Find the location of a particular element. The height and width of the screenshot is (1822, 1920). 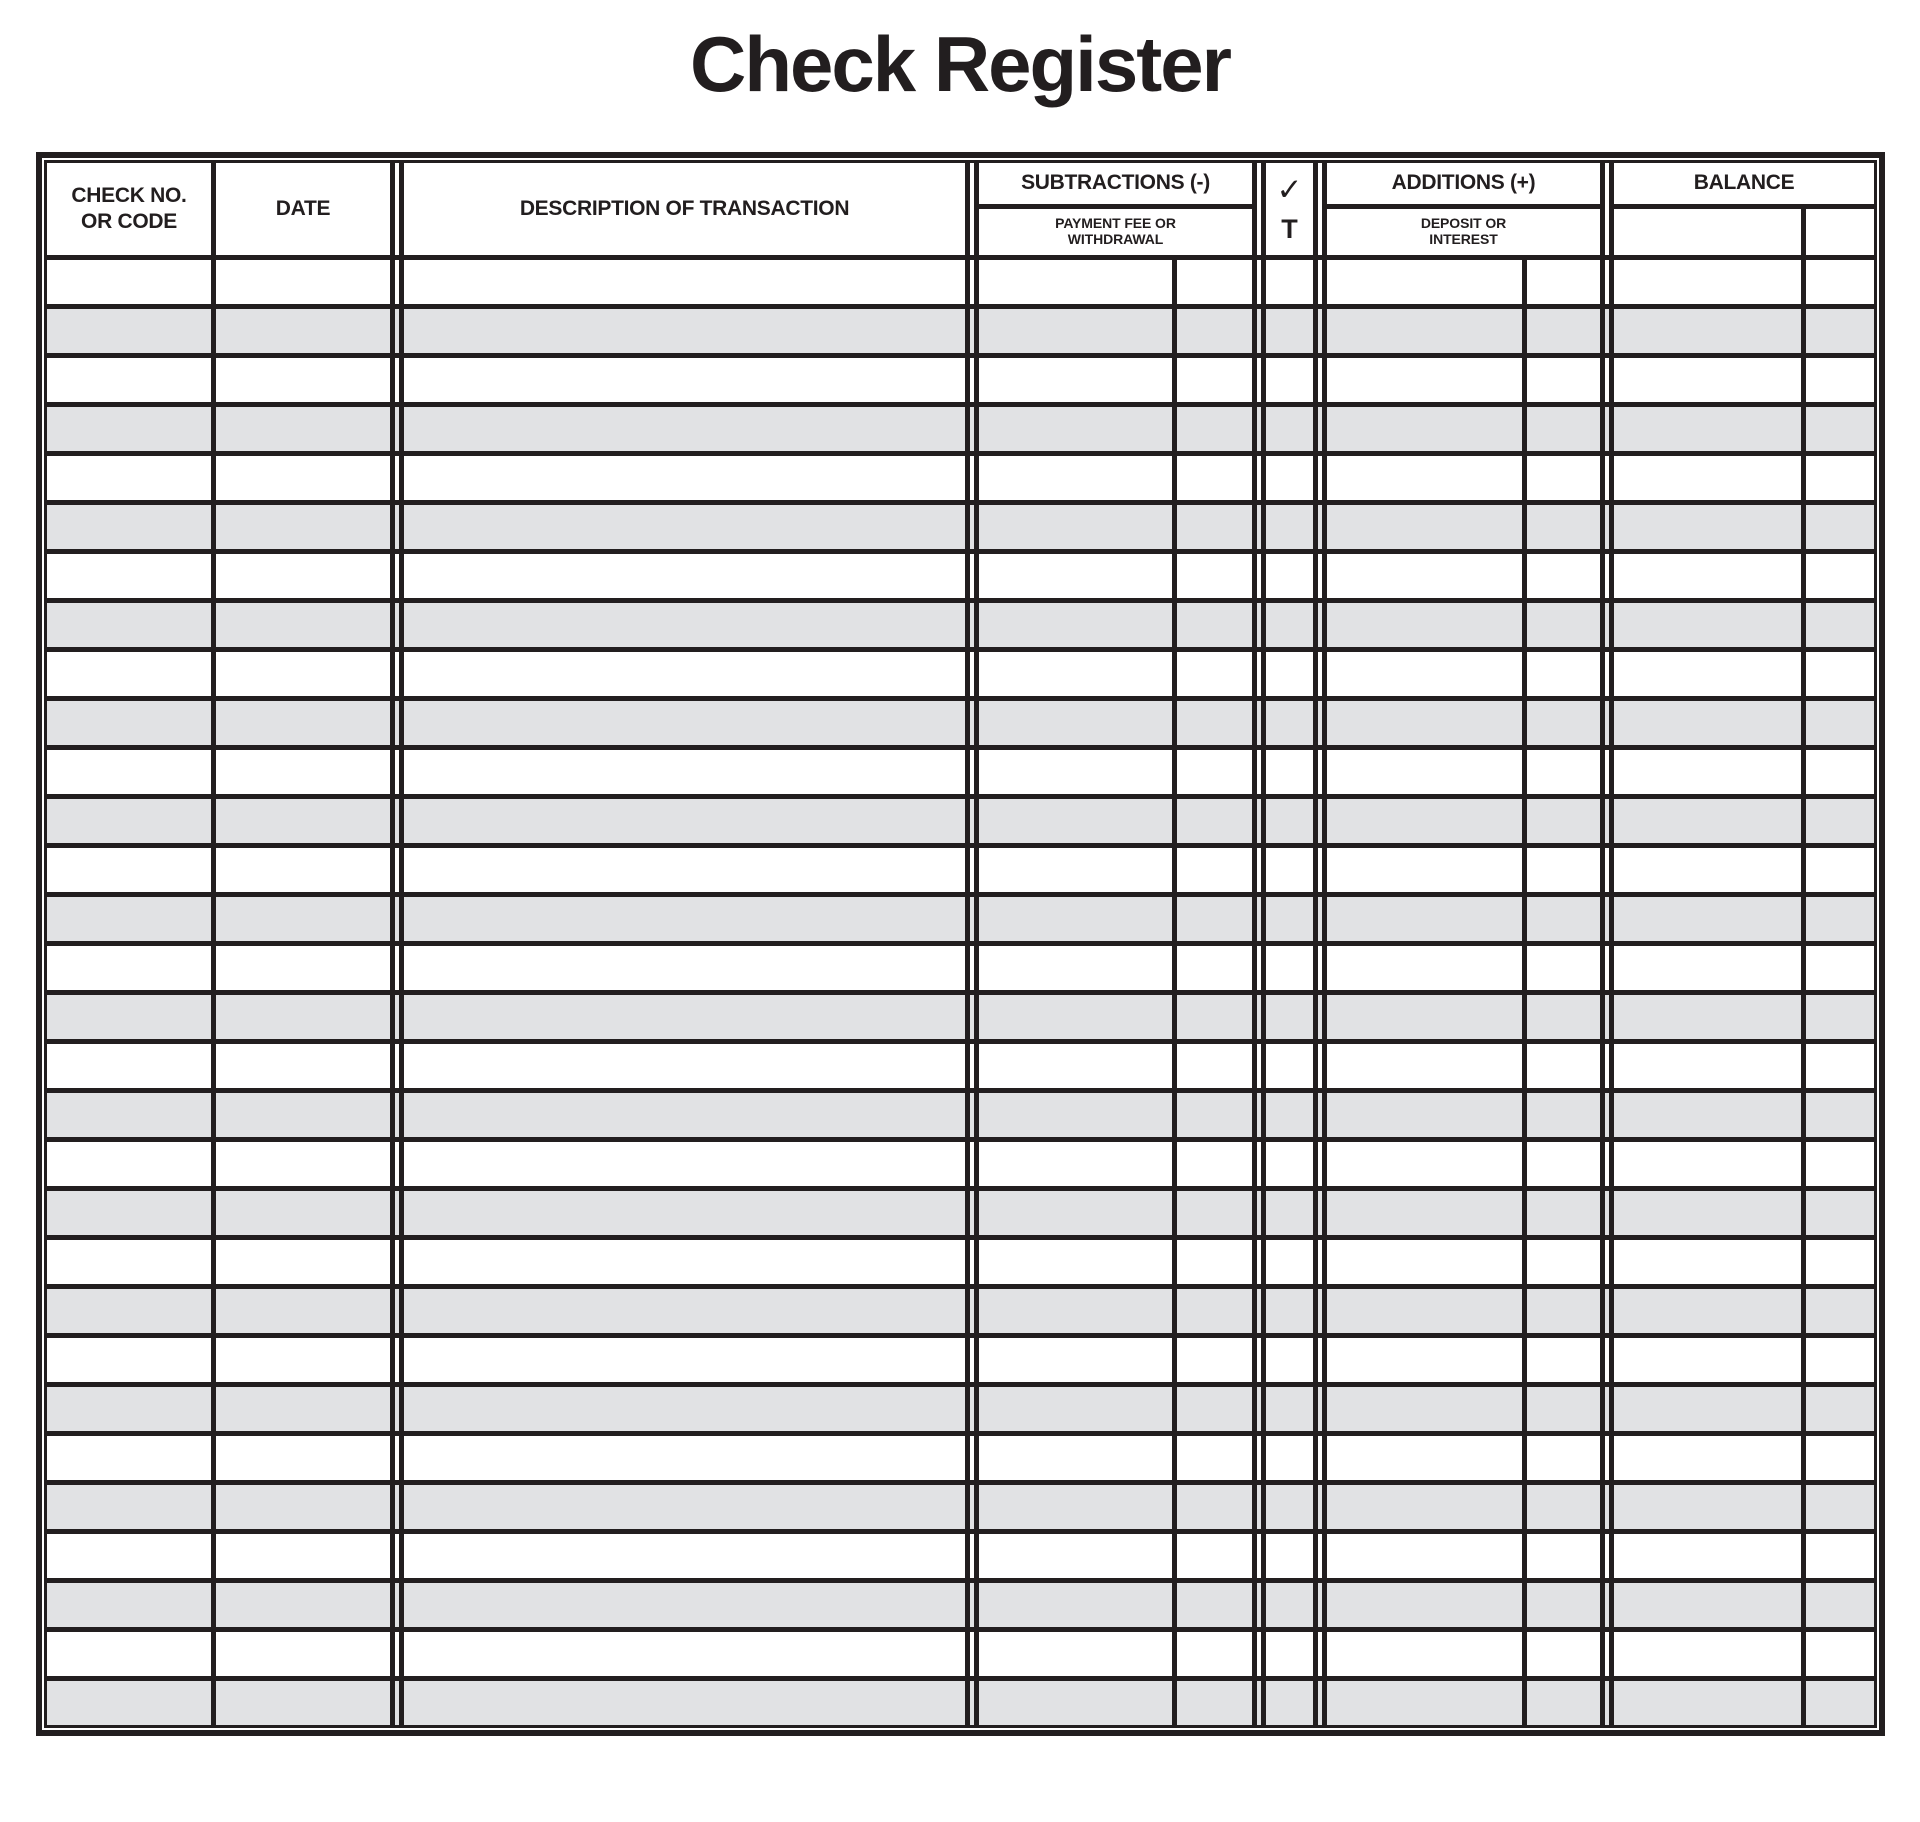

subheader-payment-fee-line1: PAYMENT FEE OR is located at coordinates (1115, 223).